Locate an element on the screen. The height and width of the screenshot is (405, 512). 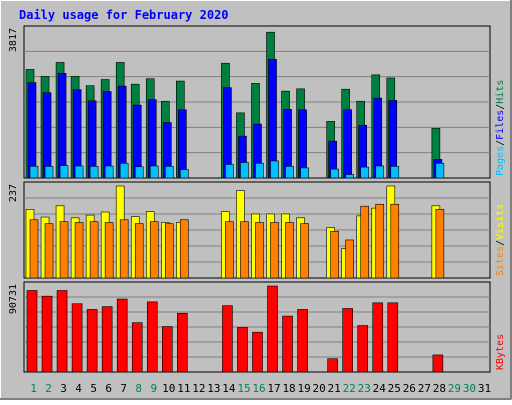
x-tick-label-day-7: 7 is located at coordinates (123, 388).